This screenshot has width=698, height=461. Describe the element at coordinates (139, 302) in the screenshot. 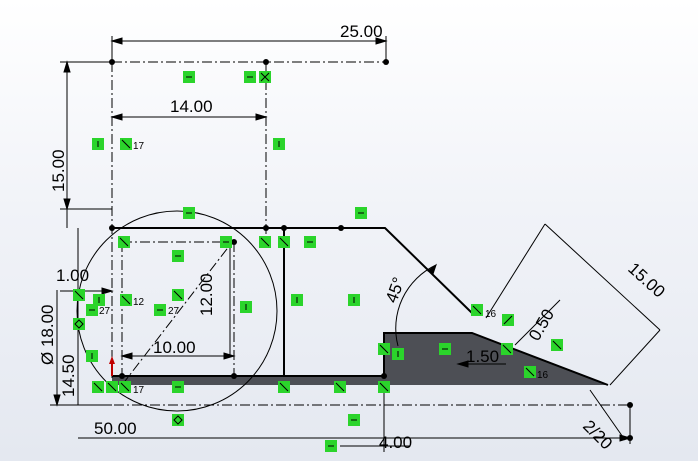

I see `relation-number-12: 12` at that location.